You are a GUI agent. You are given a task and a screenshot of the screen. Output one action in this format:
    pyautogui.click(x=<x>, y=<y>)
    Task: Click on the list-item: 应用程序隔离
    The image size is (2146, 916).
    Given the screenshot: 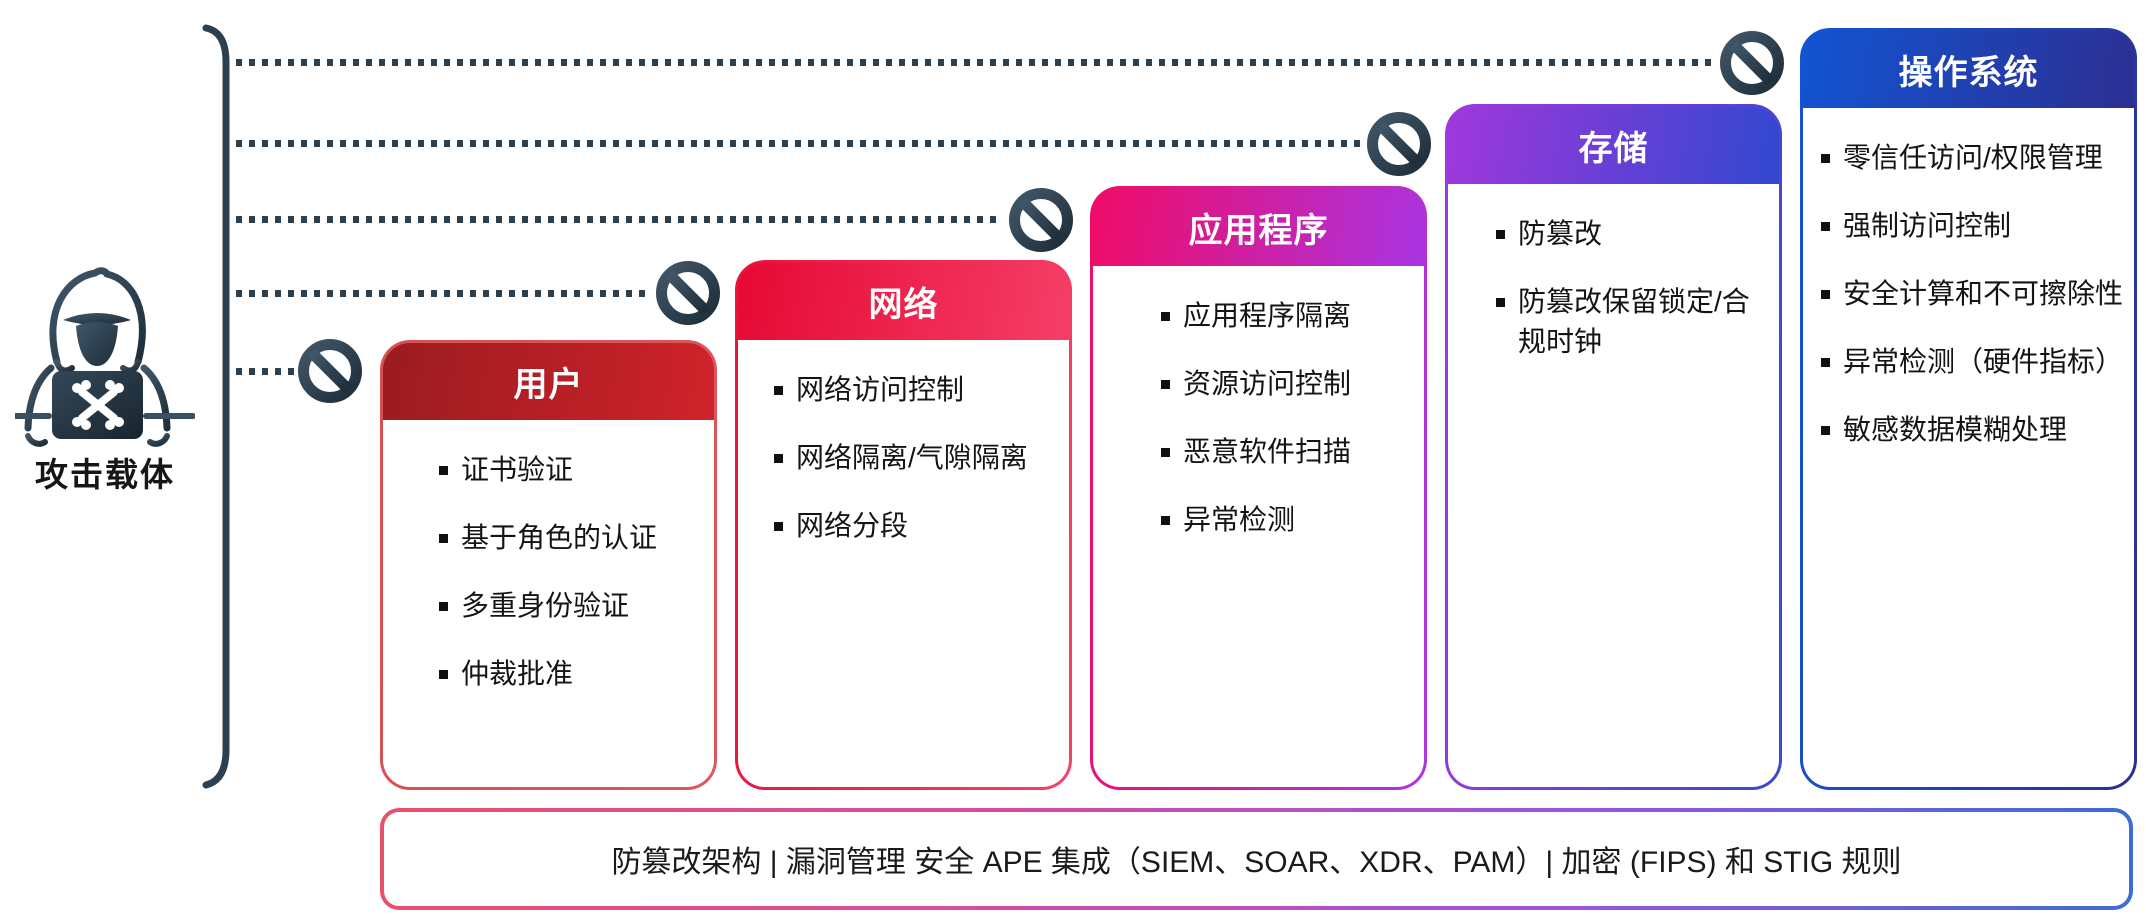 What is the action you would take?
    pyautogui.click(x=1287, y=316)
    